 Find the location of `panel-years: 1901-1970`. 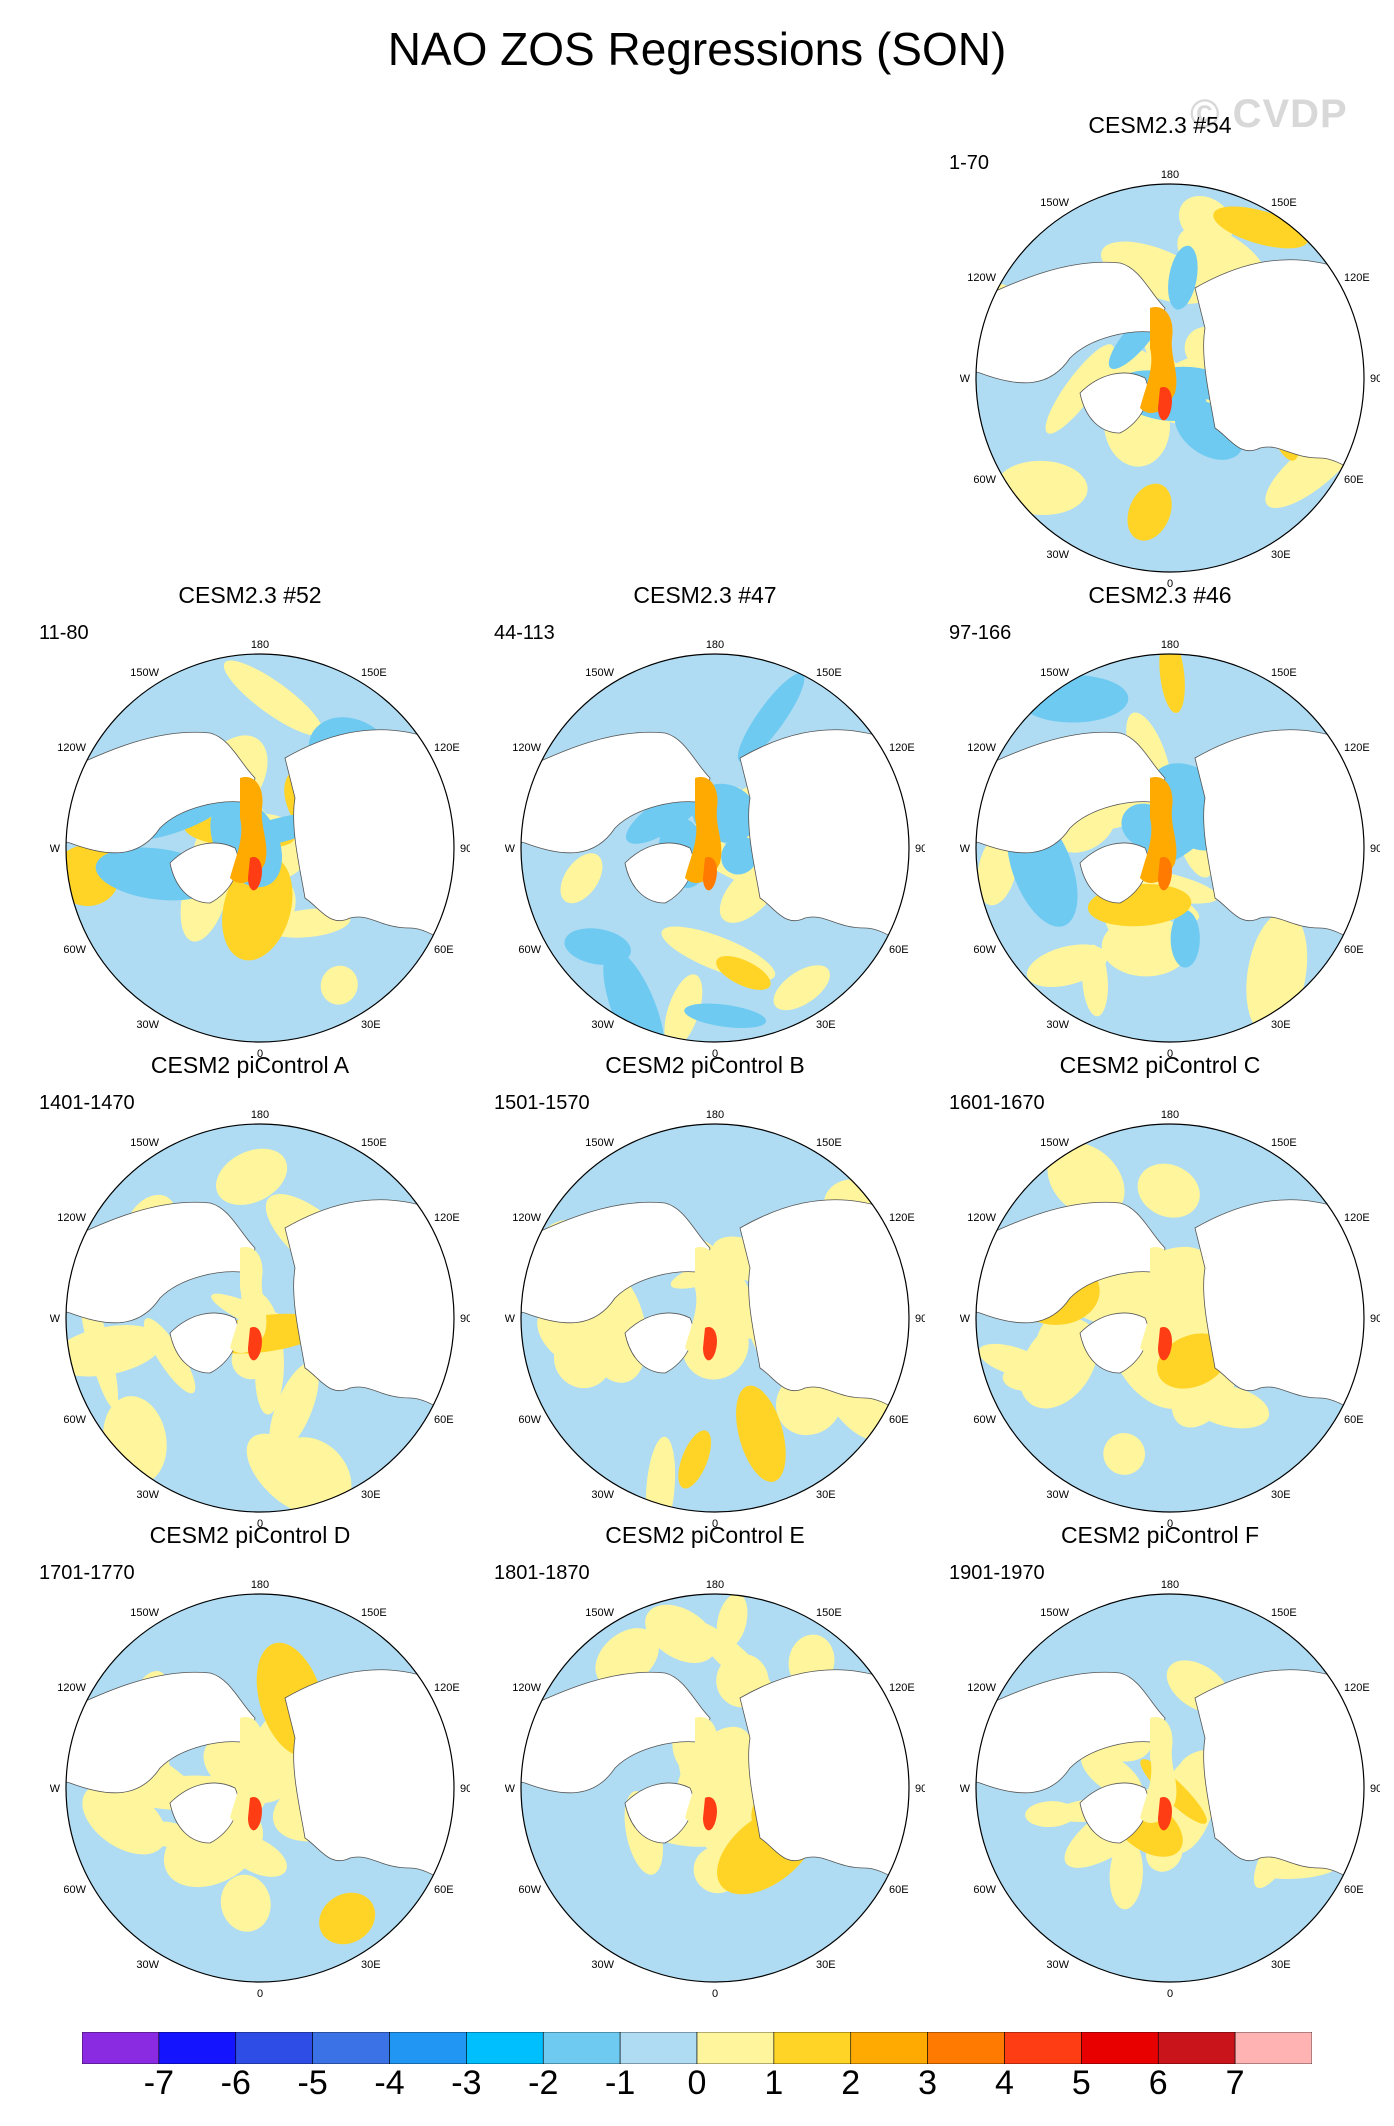

panel-years: 1901-1970 is located at coordinates (997, 1573).